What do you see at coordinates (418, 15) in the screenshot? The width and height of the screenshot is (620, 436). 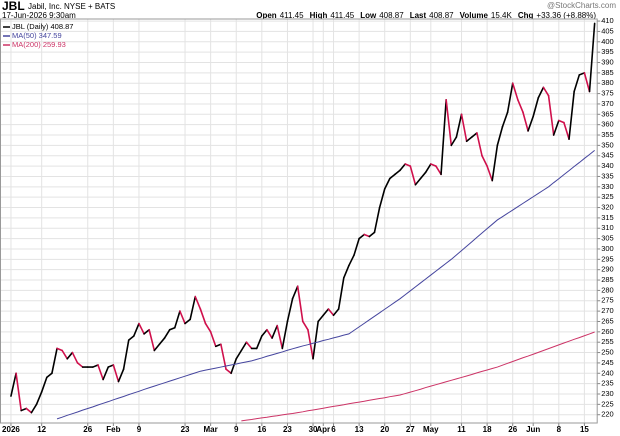 I see `quote-label: Last` at bounding box center [418, 15].